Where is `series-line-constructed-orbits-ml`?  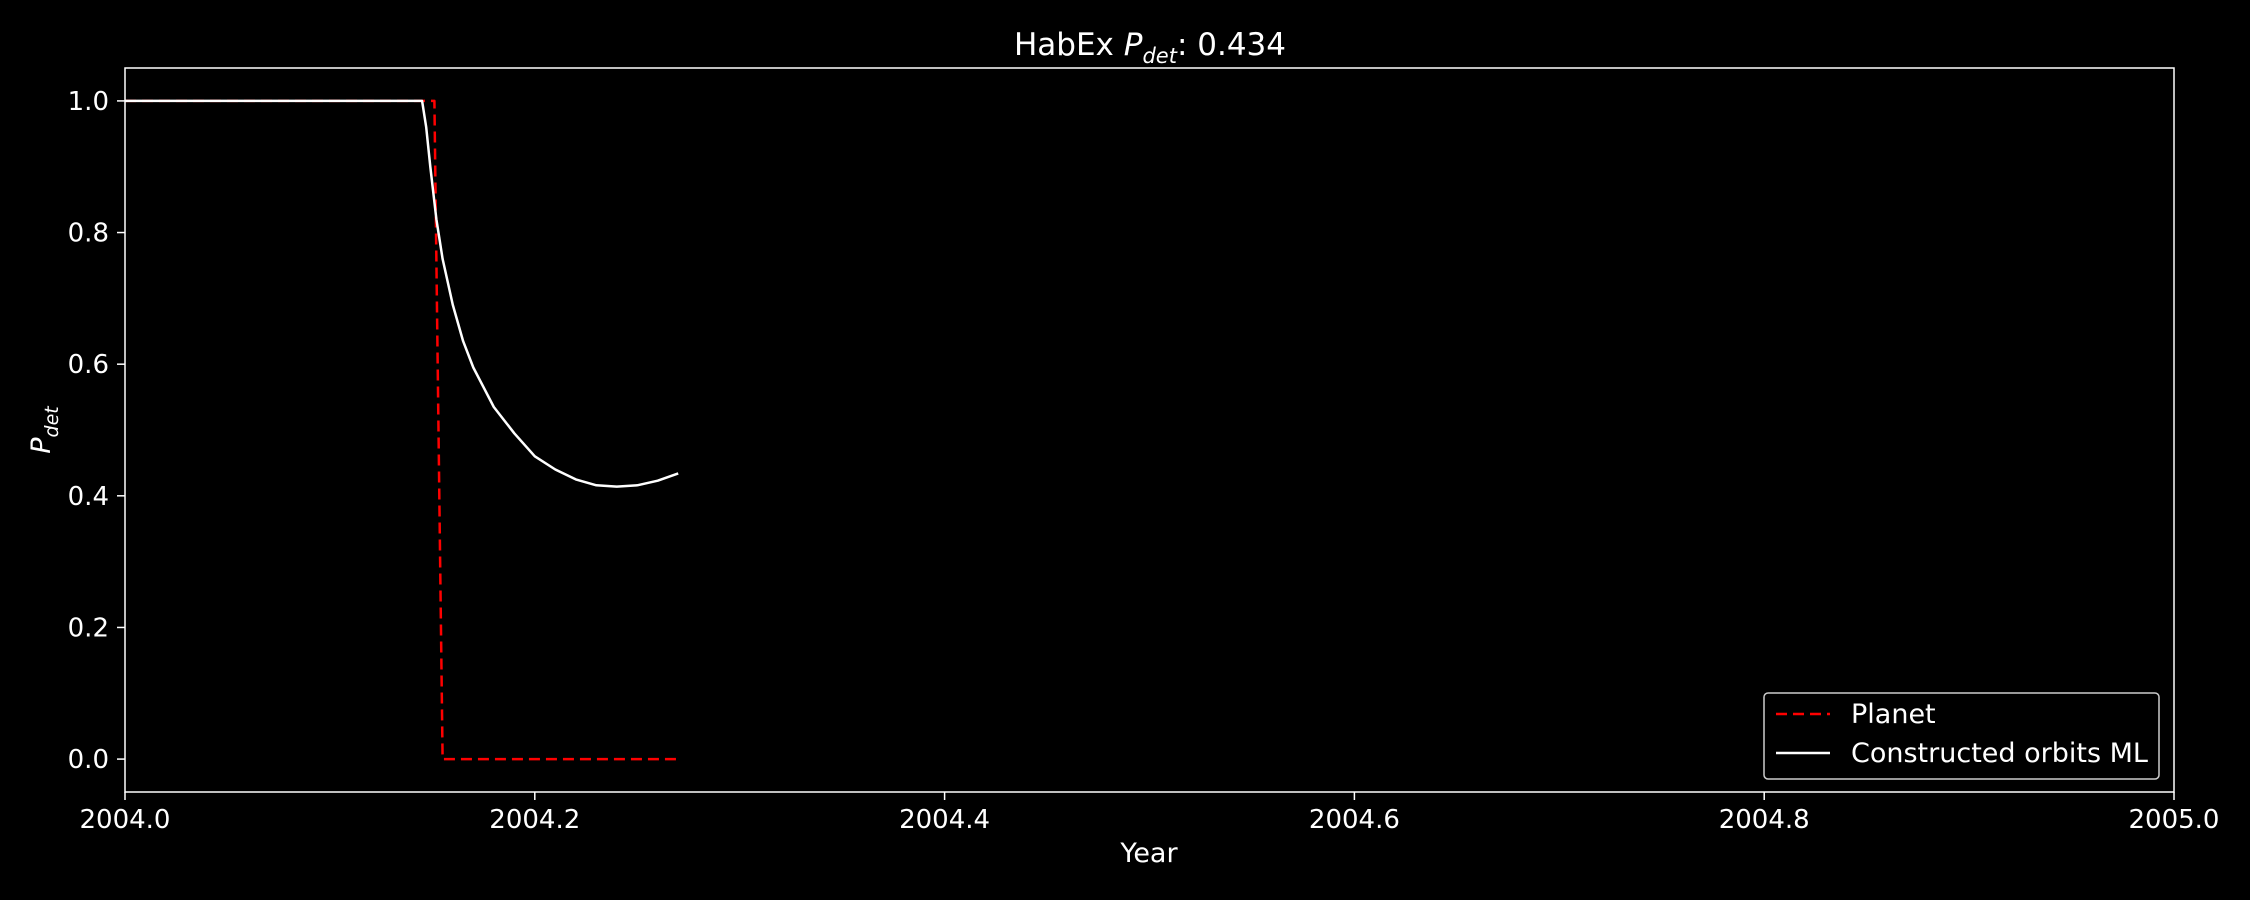
series-line-constructed-orbits-ml is located at coordinates (402, 293).